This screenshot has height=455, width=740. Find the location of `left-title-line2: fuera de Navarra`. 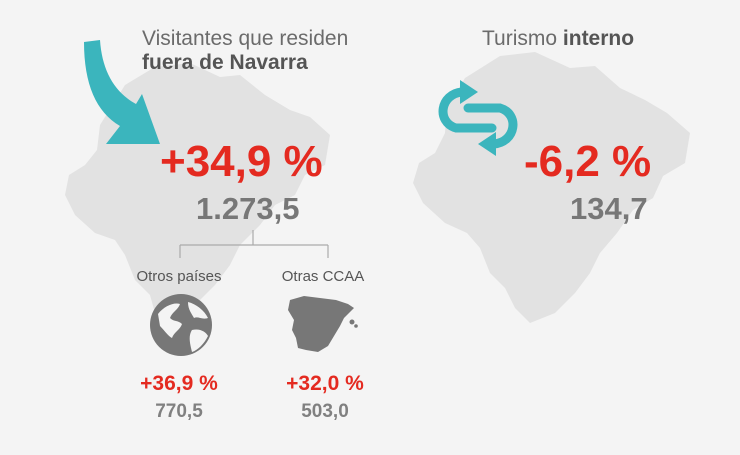

left-title-line2: fuera de Navarra is located at coordinates (225, 62).